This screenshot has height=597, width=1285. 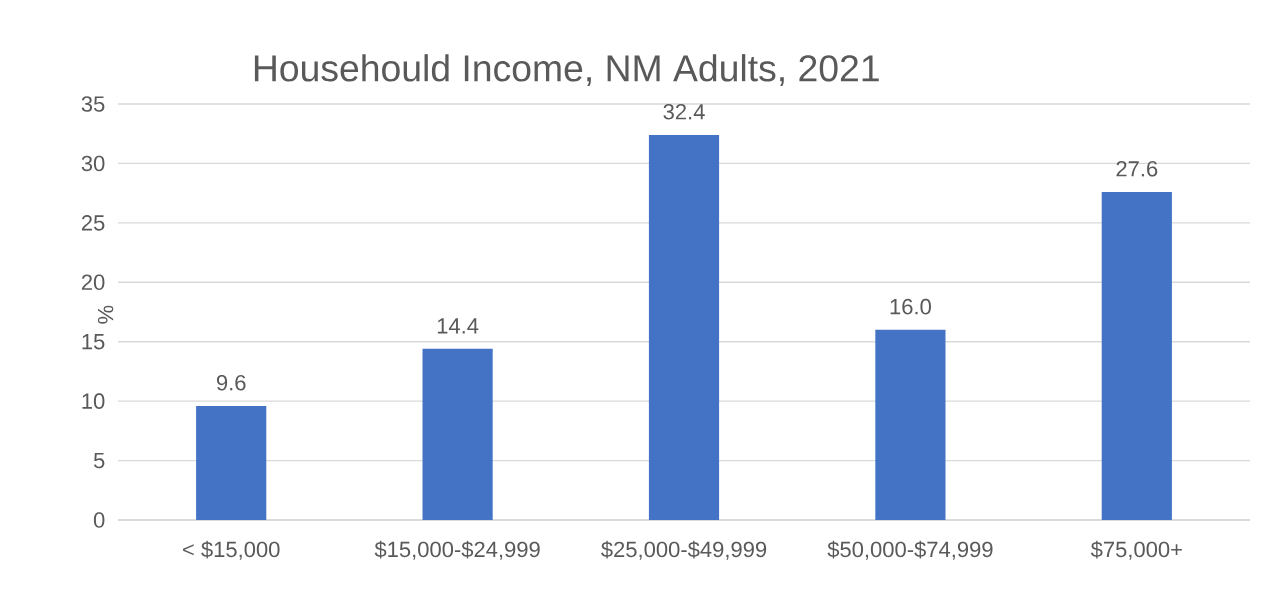 I want to click on data-label: 16.0, so click(x=910, y=306).